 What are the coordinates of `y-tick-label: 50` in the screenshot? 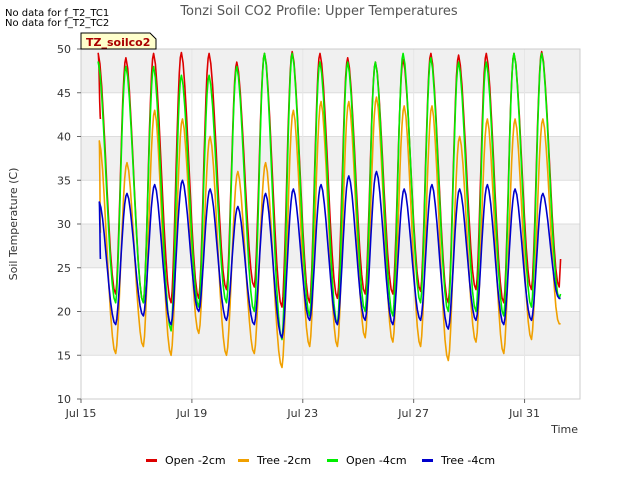 It's located at (64, 49).